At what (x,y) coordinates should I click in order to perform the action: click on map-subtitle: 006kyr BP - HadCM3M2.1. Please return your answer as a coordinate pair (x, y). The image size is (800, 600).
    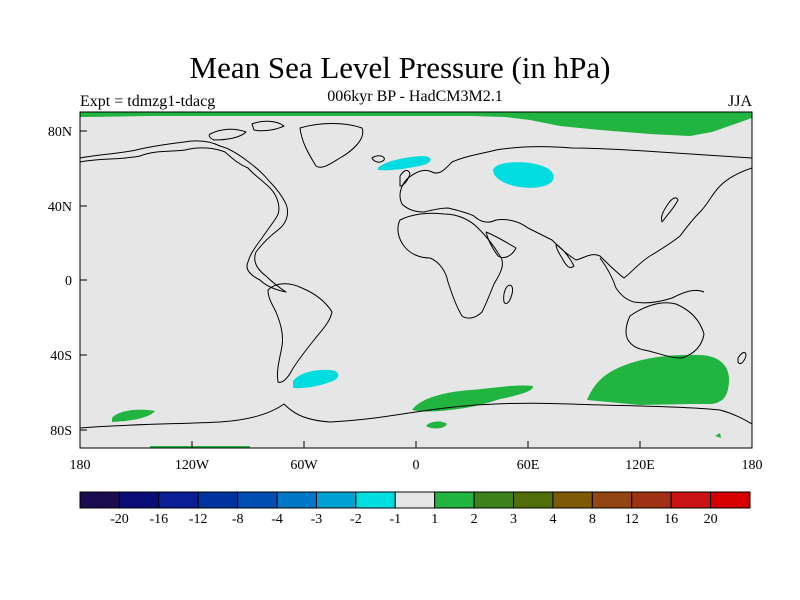
    Looking at the image, I should click on (415, 96).